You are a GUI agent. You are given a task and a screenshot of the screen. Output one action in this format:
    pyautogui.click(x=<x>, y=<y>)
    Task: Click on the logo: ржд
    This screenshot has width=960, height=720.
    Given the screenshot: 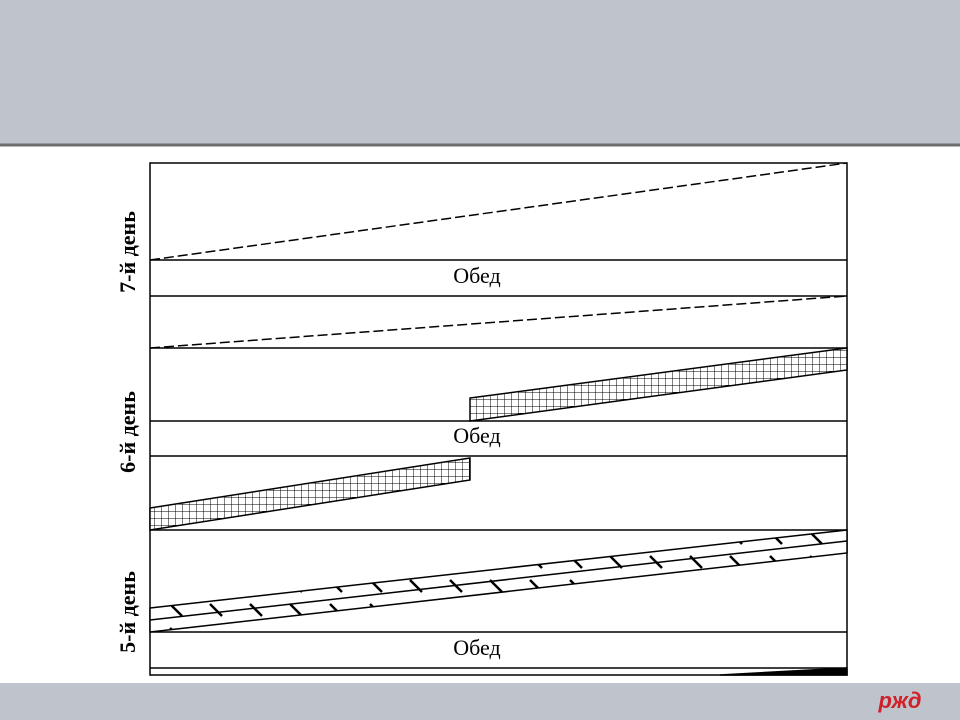 What is the action you would take?
    pyautogui.click(x=900, y=700)
    